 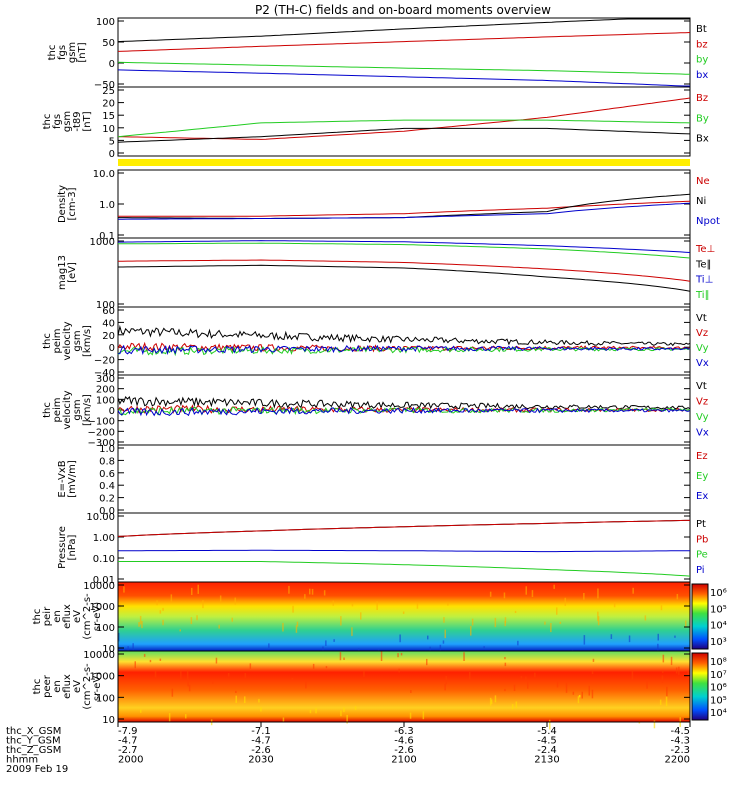 What do you see at coordinates (547, 741) in the screenshot?
I see `footer-value: -4.5` at bounding box center [547, 741].